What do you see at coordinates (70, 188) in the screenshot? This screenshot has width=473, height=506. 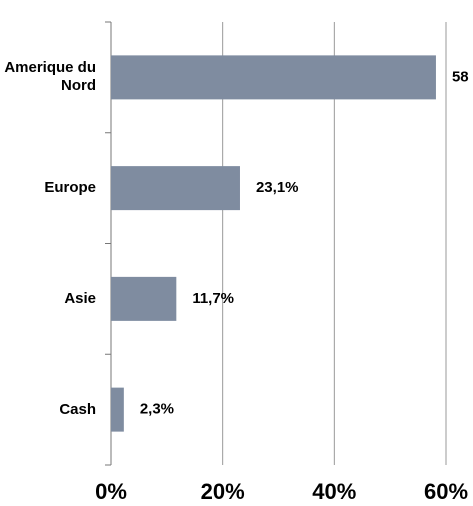 I see `y-tick-label: Europe` at bounding box center [70, 188].